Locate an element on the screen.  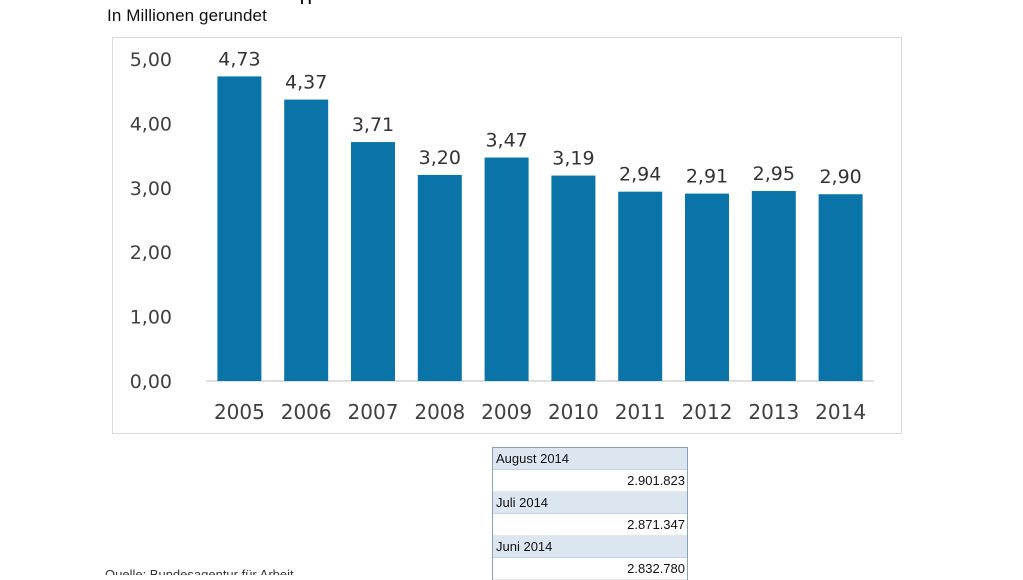
data-label: 3,71 is located at coordinates (373, 125).